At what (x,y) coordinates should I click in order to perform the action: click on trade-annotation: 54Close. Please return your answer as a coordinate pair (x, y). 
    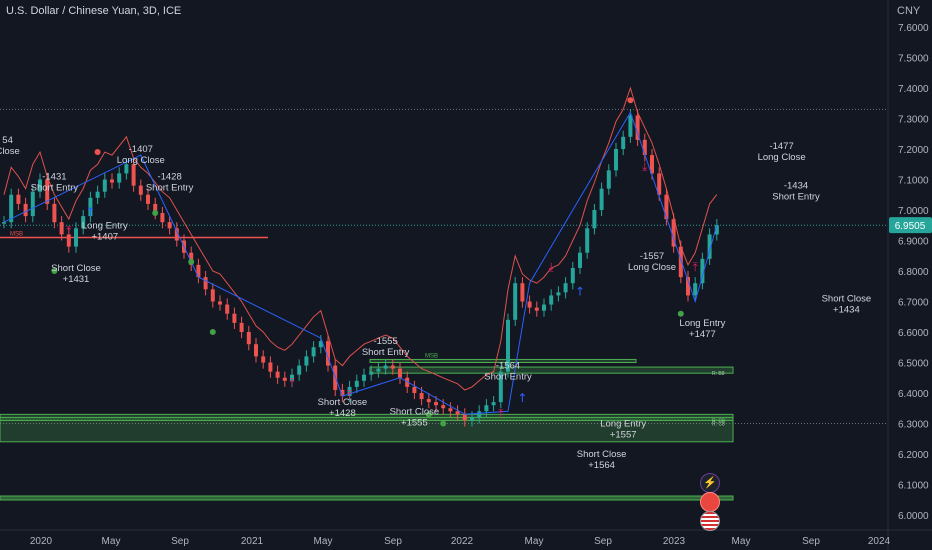
    Looking at the image, I should click on (10, 146).